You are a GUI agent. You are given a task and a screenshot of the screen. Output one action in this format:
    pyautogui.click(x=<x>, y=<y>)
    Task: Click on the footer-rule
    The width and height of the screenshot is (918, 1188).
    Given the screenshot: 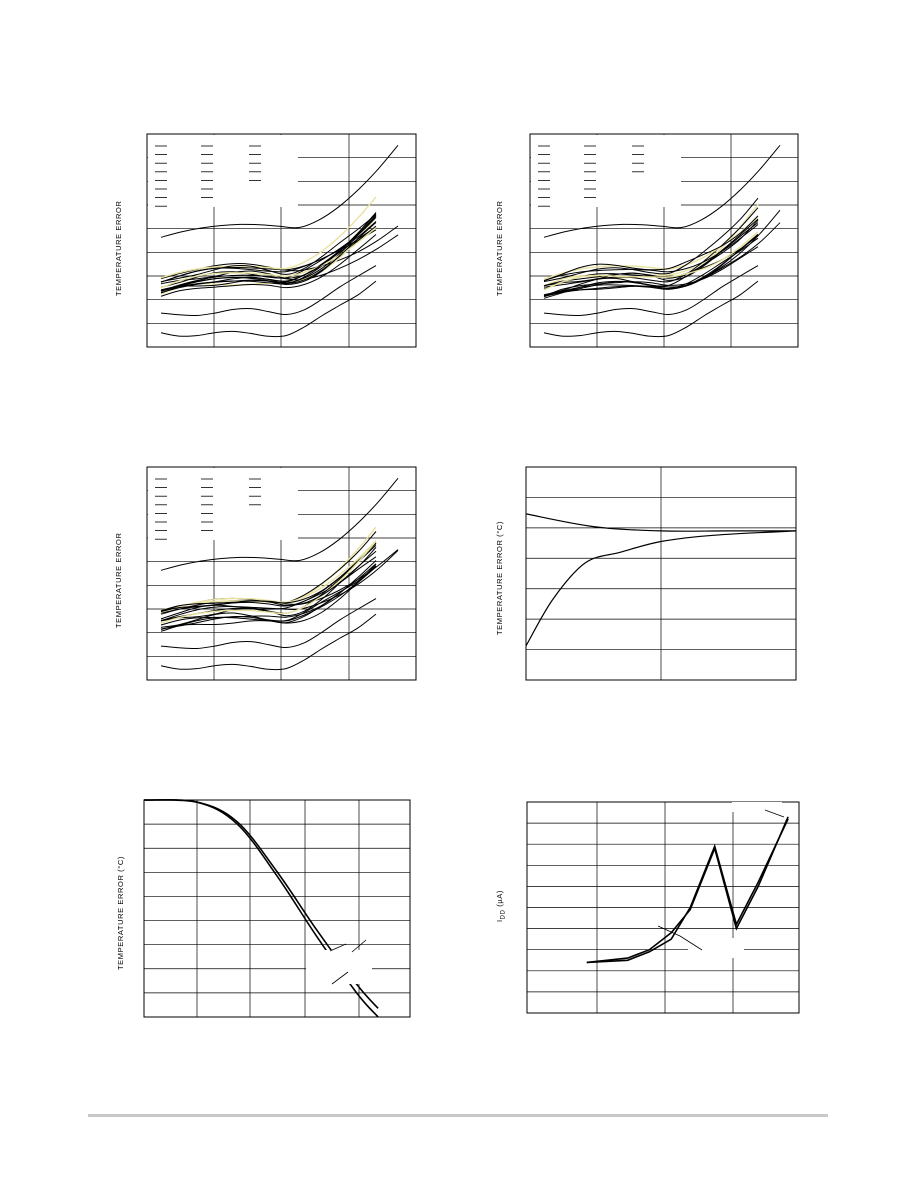 What is the action you would take?
    pyautogui.click(x=458, y=1115)
    